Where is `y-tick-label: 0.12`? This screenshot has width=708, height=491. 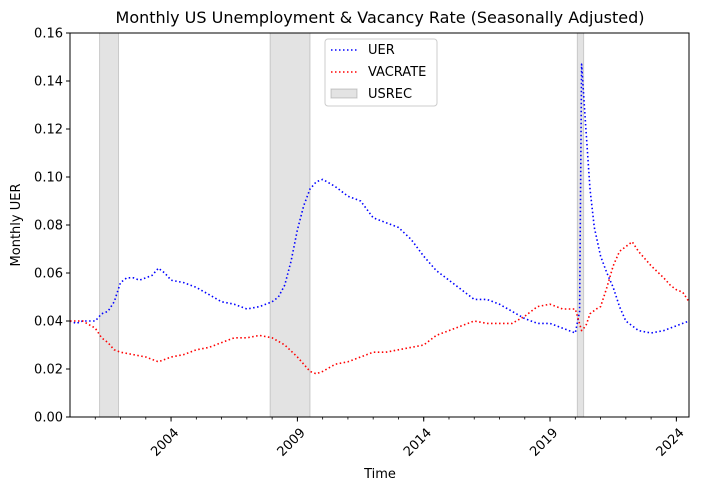
y-tick-label: 0.12 is located at coordinates (48, 130).